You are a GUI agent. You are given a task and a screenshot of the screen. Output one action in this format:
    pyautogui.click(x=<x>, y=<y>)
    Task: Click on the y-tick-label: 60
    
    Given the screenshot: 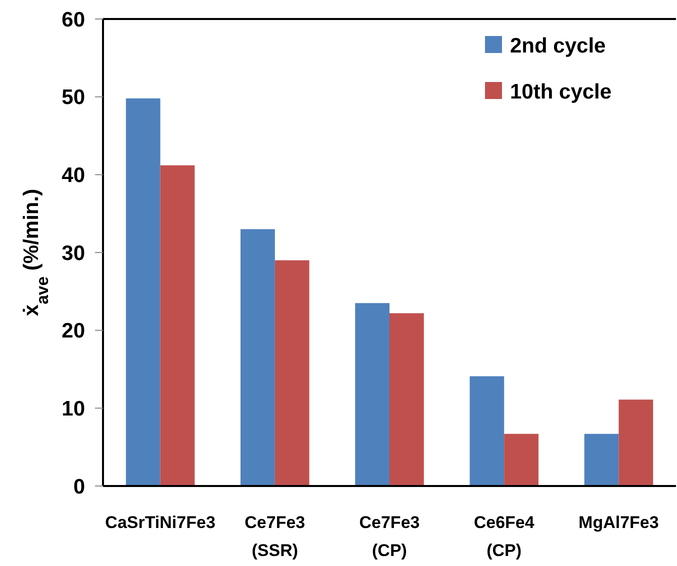 What is the action you would take?
    pyautogui.click(x=73, y=20)
    